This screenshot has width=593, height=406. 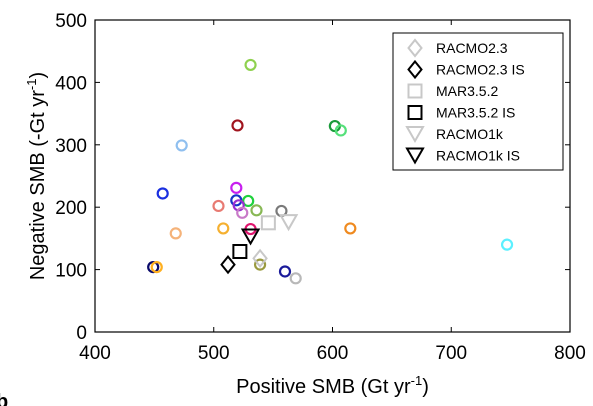 What do you see at coordinates (268, 223) in the screenshot?
I see `mar3-5-2-marker` at bounding box center [268, 223].